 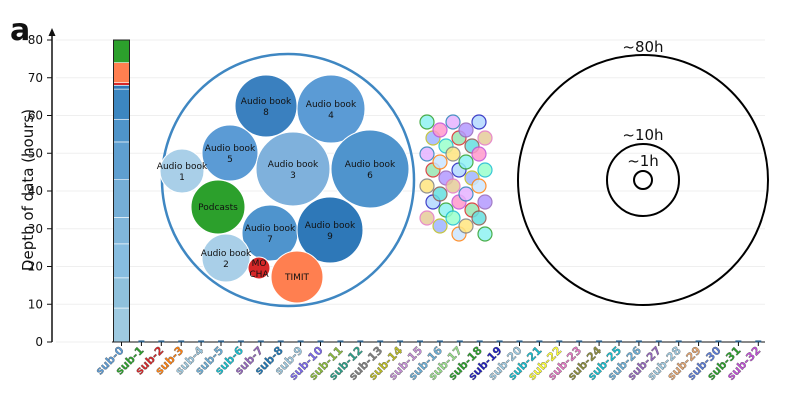 I want to click on bubble: MO CHA, so click(x=259, y=268).